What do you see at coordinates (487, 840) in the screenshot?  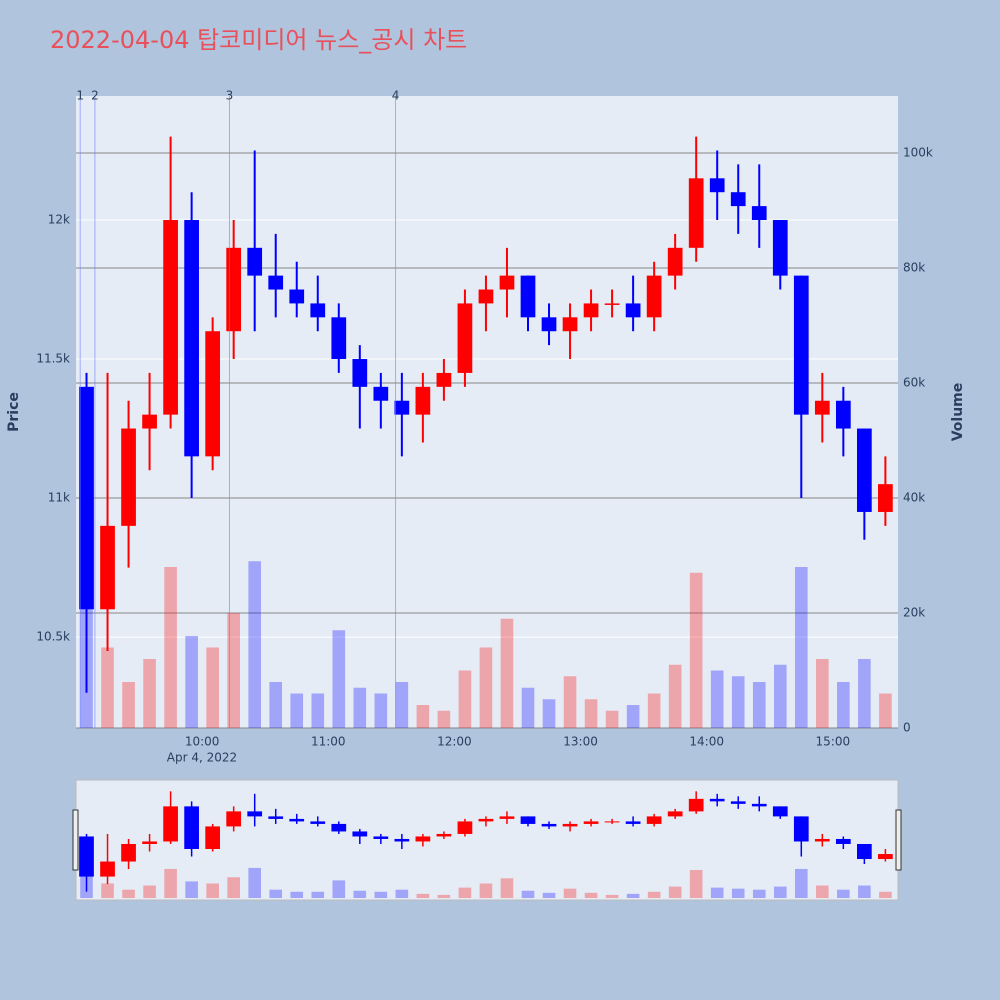 I see `range-slider` at bounding box center [487, 840].